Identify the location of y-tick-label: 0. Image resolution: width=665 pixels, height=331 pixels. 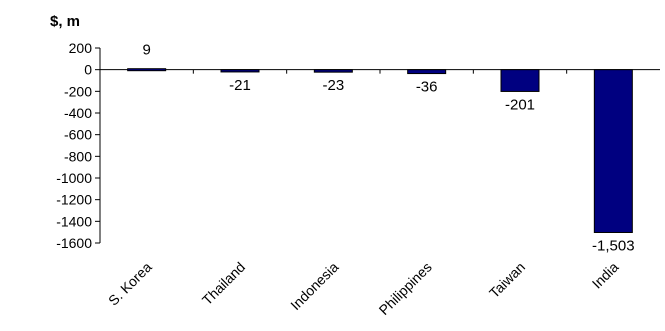
(88, 70).